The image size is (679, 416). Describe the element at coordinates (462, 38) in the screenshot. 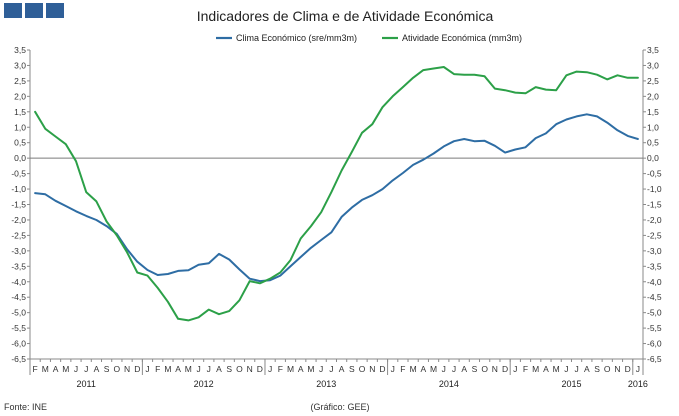

I see `legend-label-atividade: Atividade Económica (mm3m)` at that location.